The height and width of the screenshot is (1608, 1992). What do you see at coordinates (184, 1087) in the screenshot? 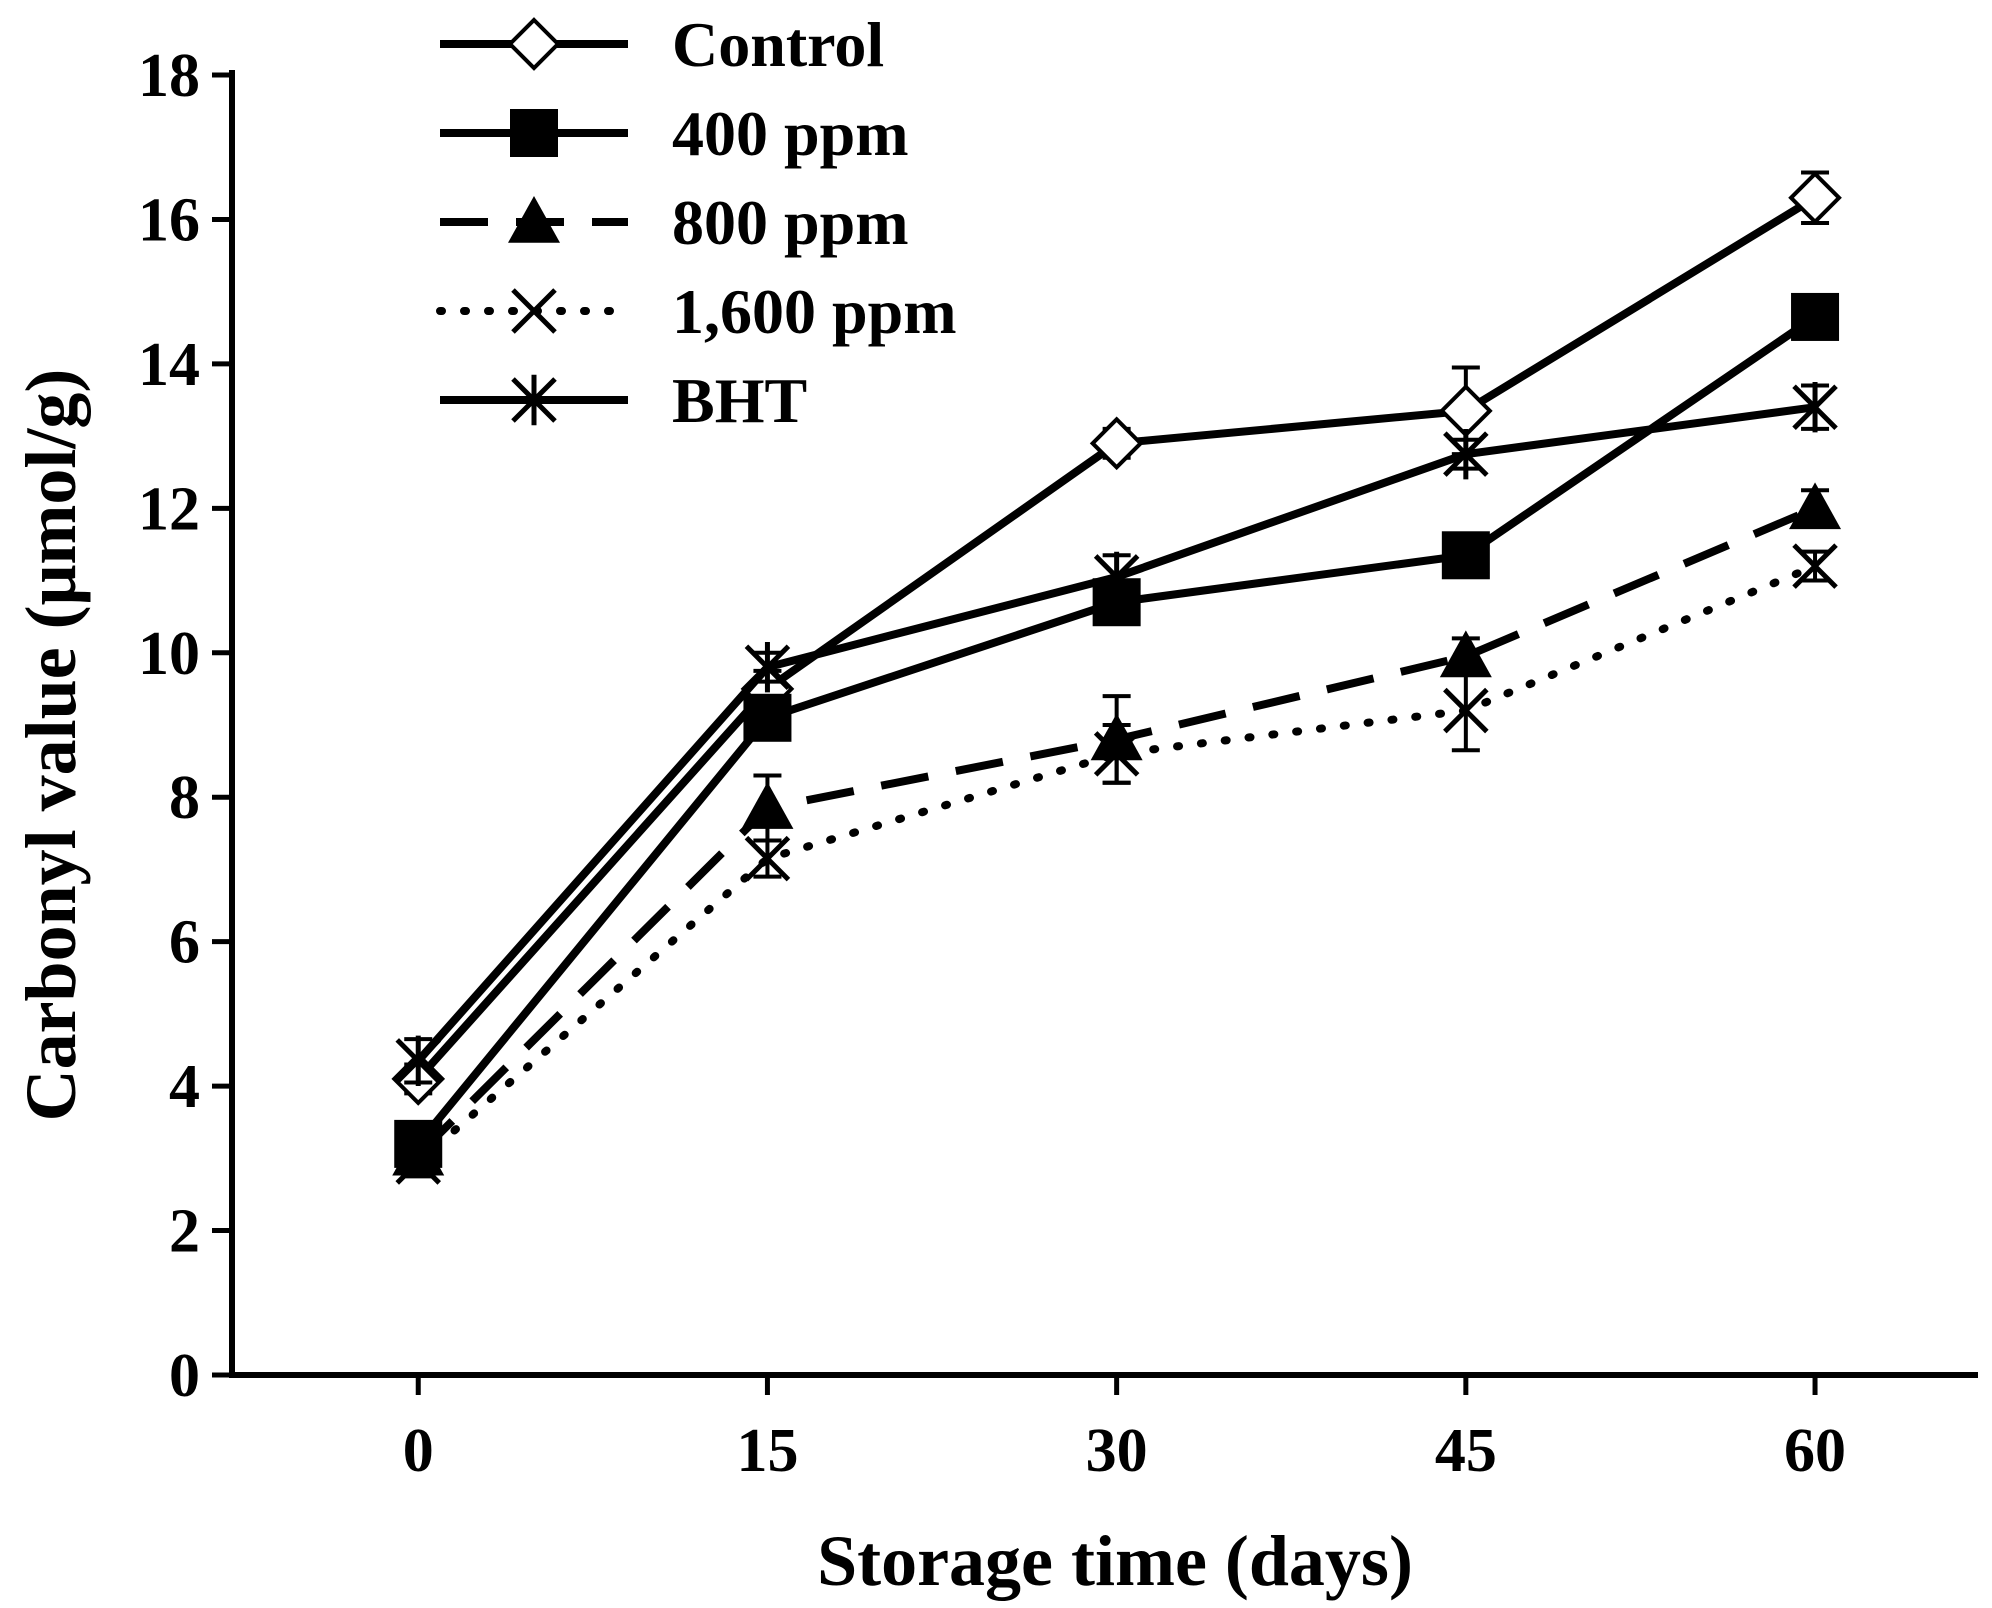
I see `y-tick-label: 4` at bounding box center [184, 1087].